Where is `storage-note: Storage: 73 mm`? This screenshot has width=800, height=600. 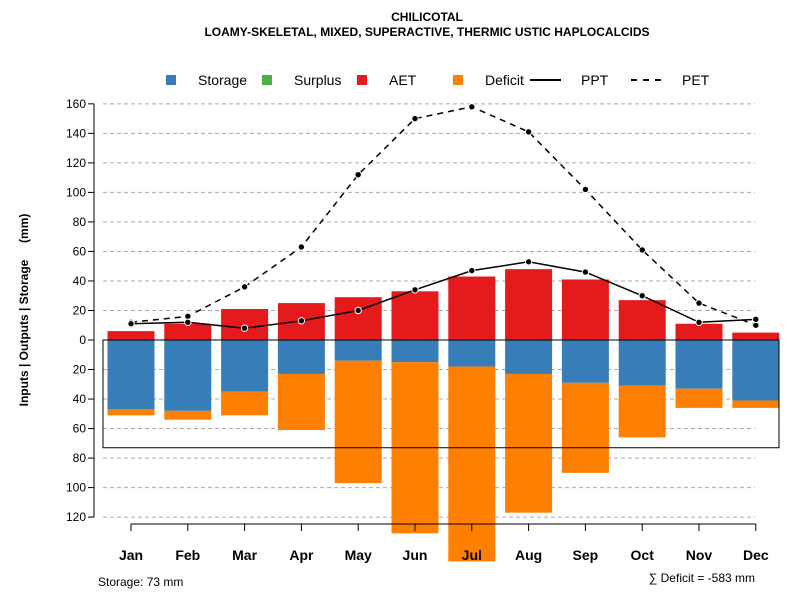
storage-note: Storage: 73 mm is located at coordinates (140, 582).